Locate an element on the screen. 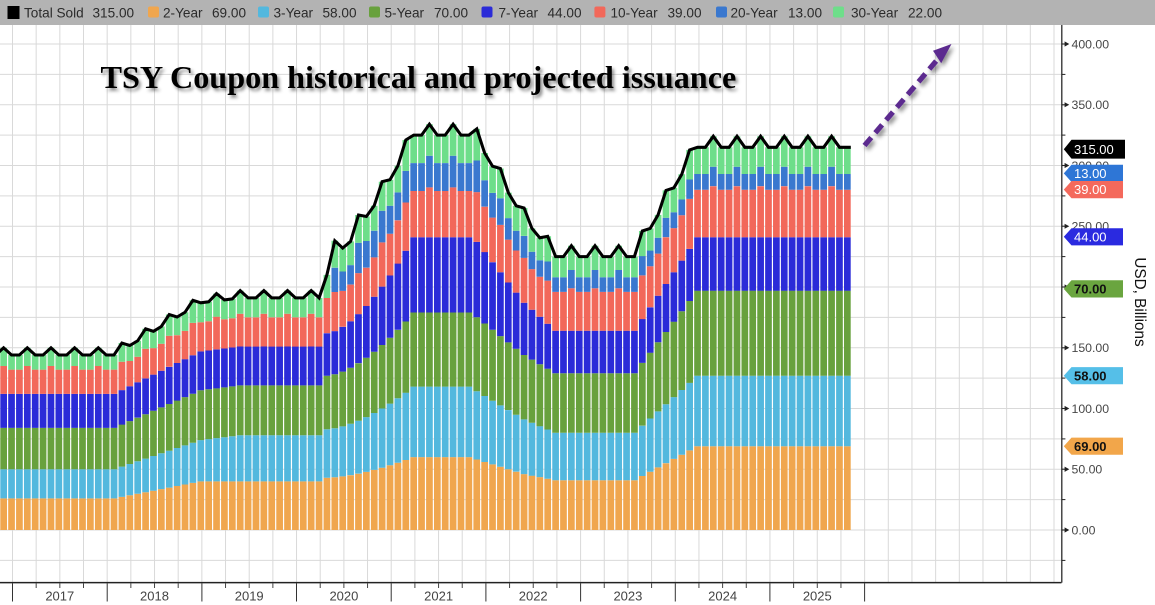 Image resolution: width=1155 pixels, height=605 pixels. svg-text: USD, Billions is located at coordinates (1139, 302).